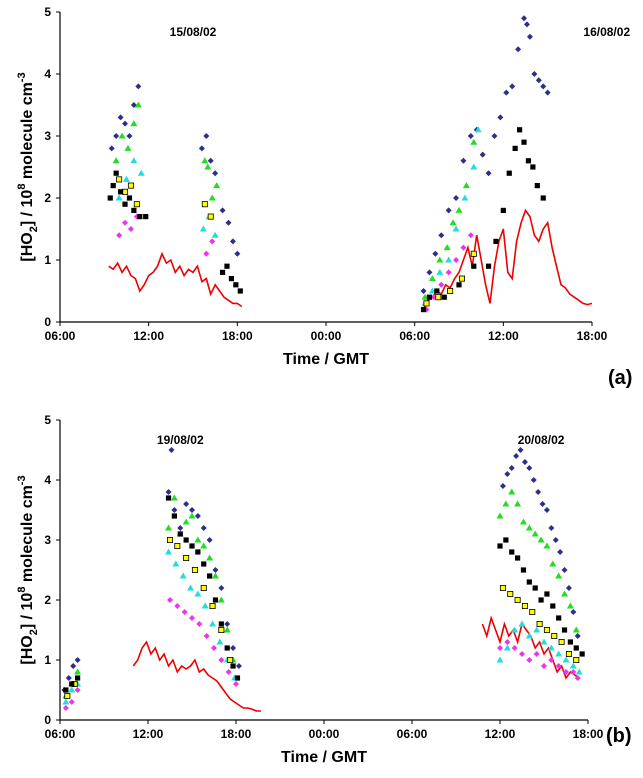 Image resolution: width=643 pixels, height=778 pixels. What do you see at coordinates (47, 12) in the screenshot?
I see `y-tick-label: 5` at bounding box center [47, 12].